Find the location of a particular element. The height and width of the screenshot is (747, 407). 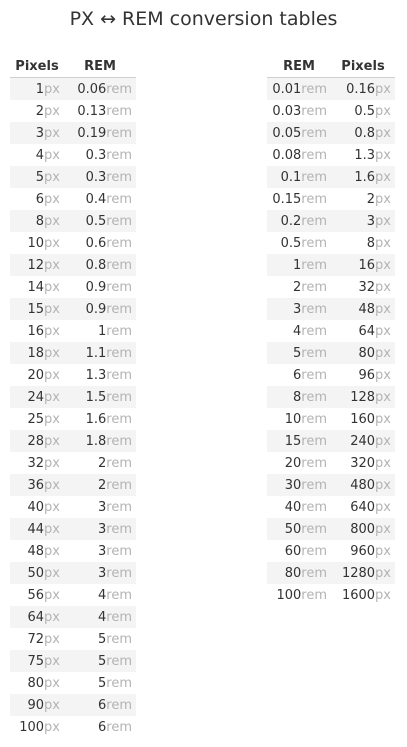

value-number: 3 is located at coordinates (102, 529).